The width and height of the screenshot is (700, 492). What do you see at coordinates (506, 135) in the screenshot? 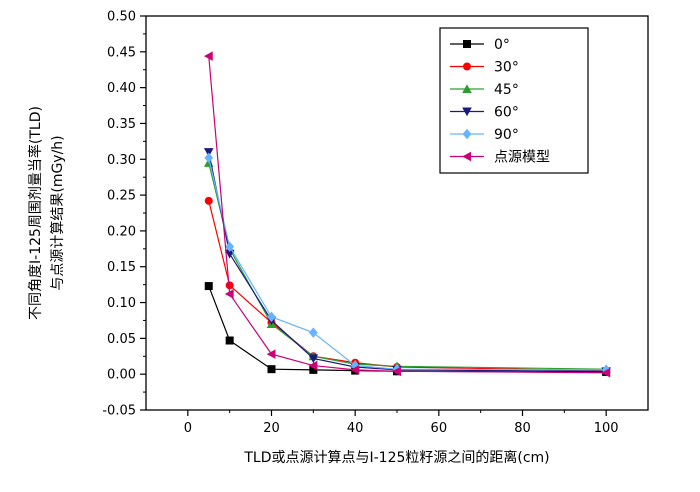
I see `legend-label: 90°` at bounding box center [506, 135].